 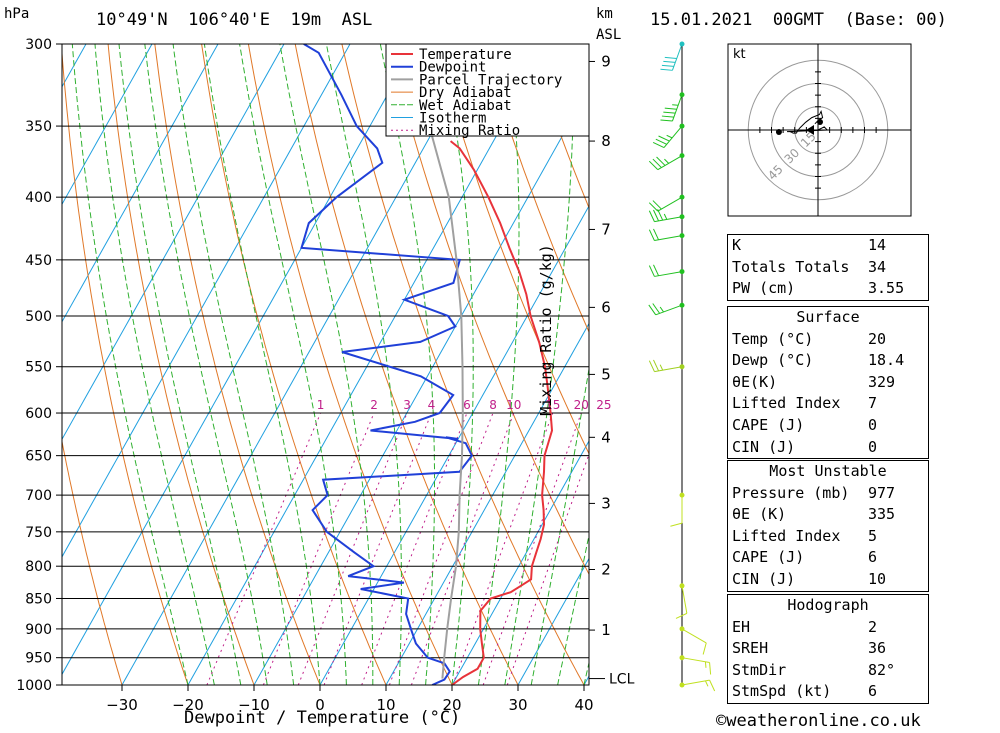 I want to click on height-unit-asl: ASL, so click(x=609, y=35).